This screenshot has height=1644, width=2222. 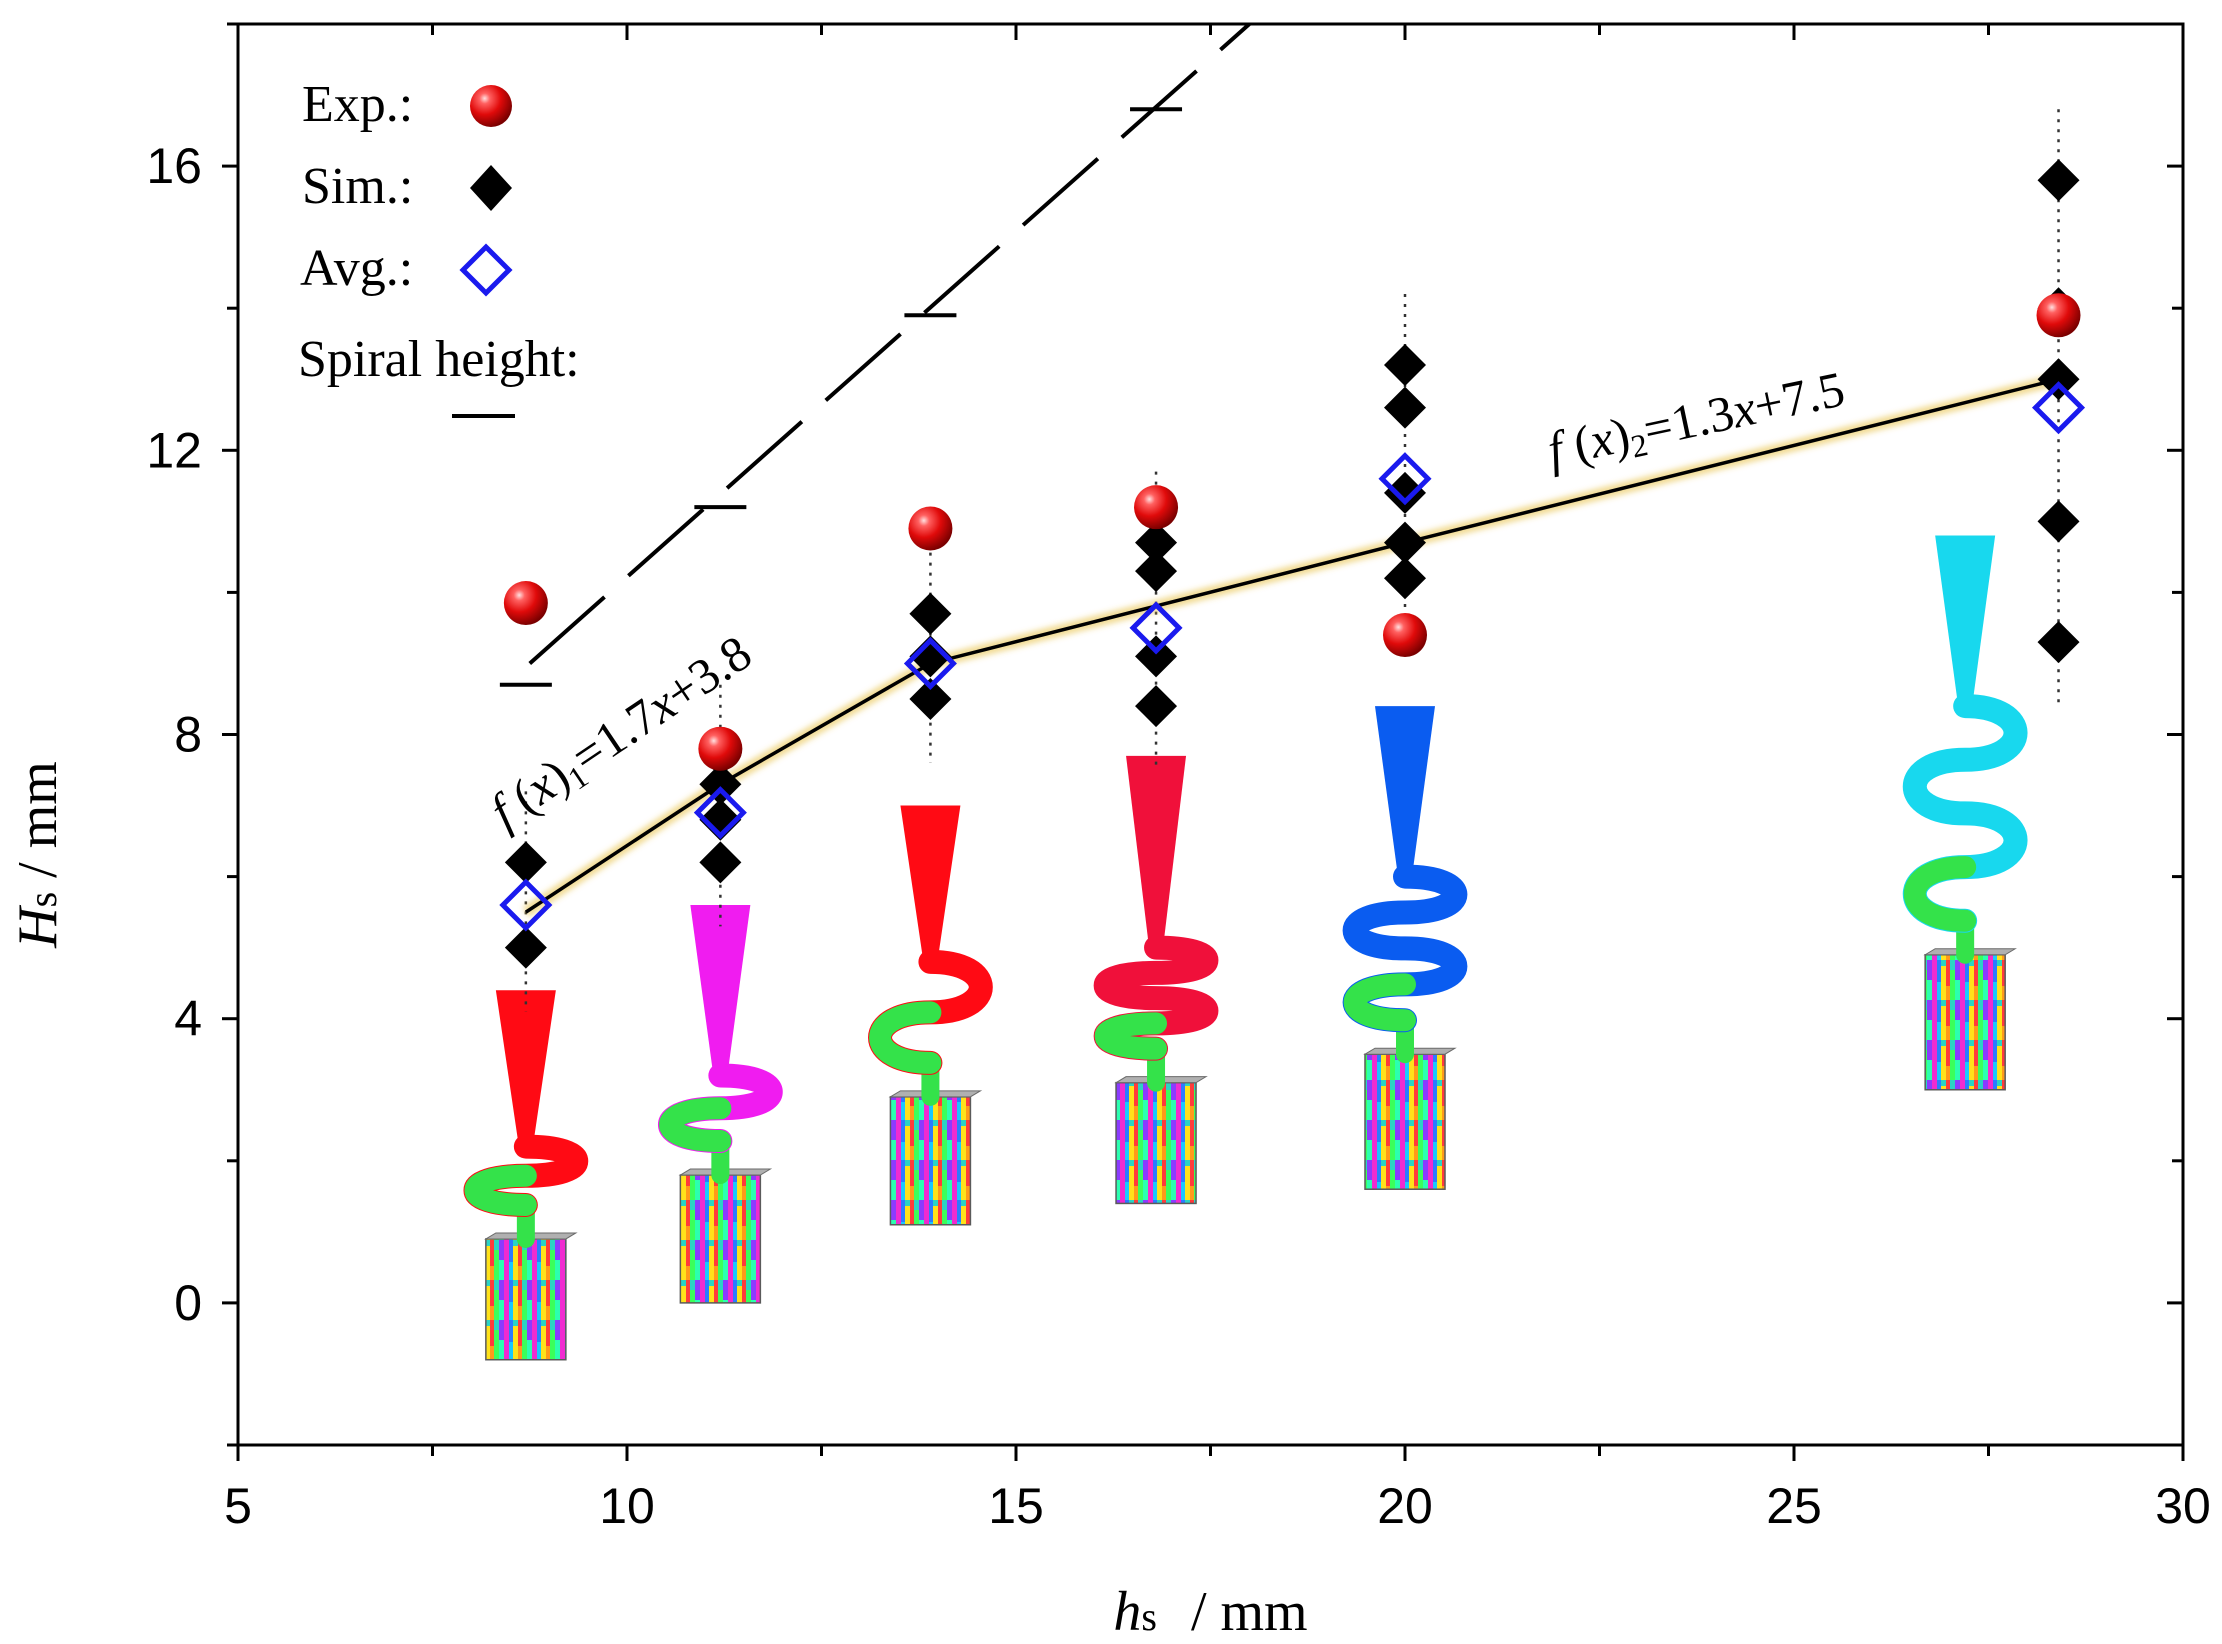 What do you see at coordinates (889, 343) in the screenshot?
I see `spiral-height-diagonal` at bounding box center [889, 343].